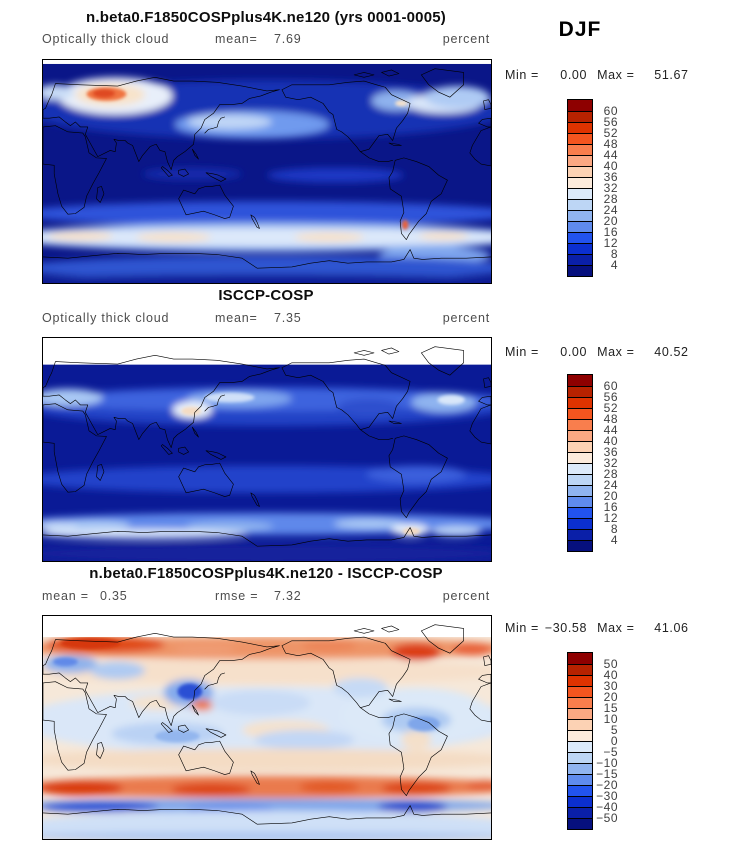 Image resolution: width=733 pixels, height=848 pixels. I want to click on colorbar-tick-label: 30, so click(610, 686).